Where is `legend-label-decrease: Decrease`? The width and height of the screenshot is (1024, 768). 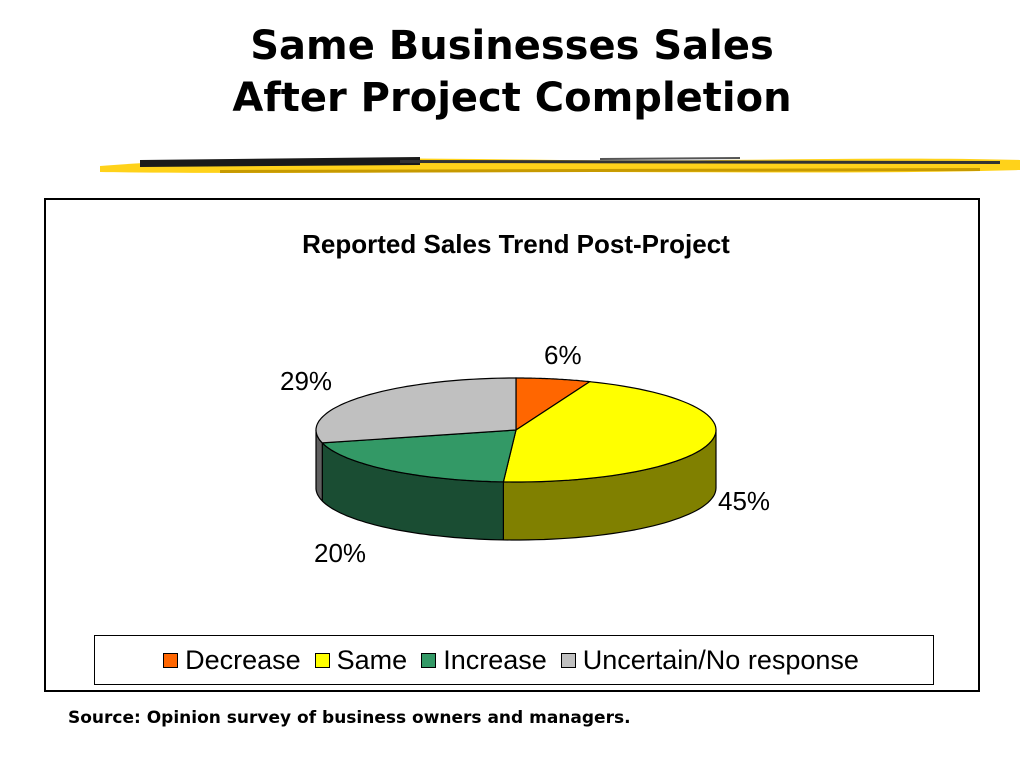 legend-label-decrease: Decrease is located at coordinates (243, 659).